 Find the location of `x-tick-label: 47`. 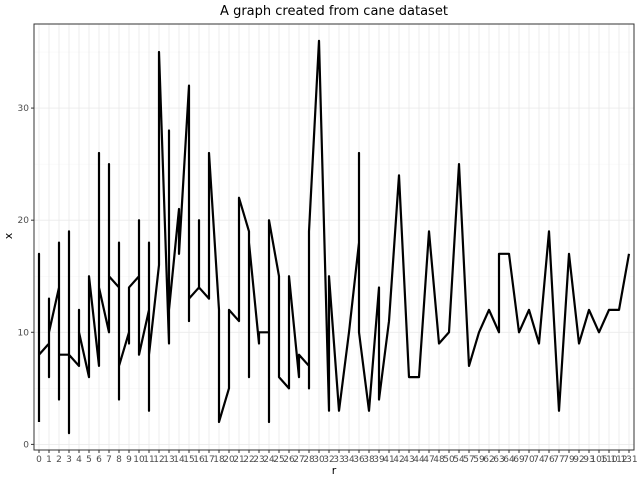

x-tick-label: 47 is located at coordinates (428, 460).